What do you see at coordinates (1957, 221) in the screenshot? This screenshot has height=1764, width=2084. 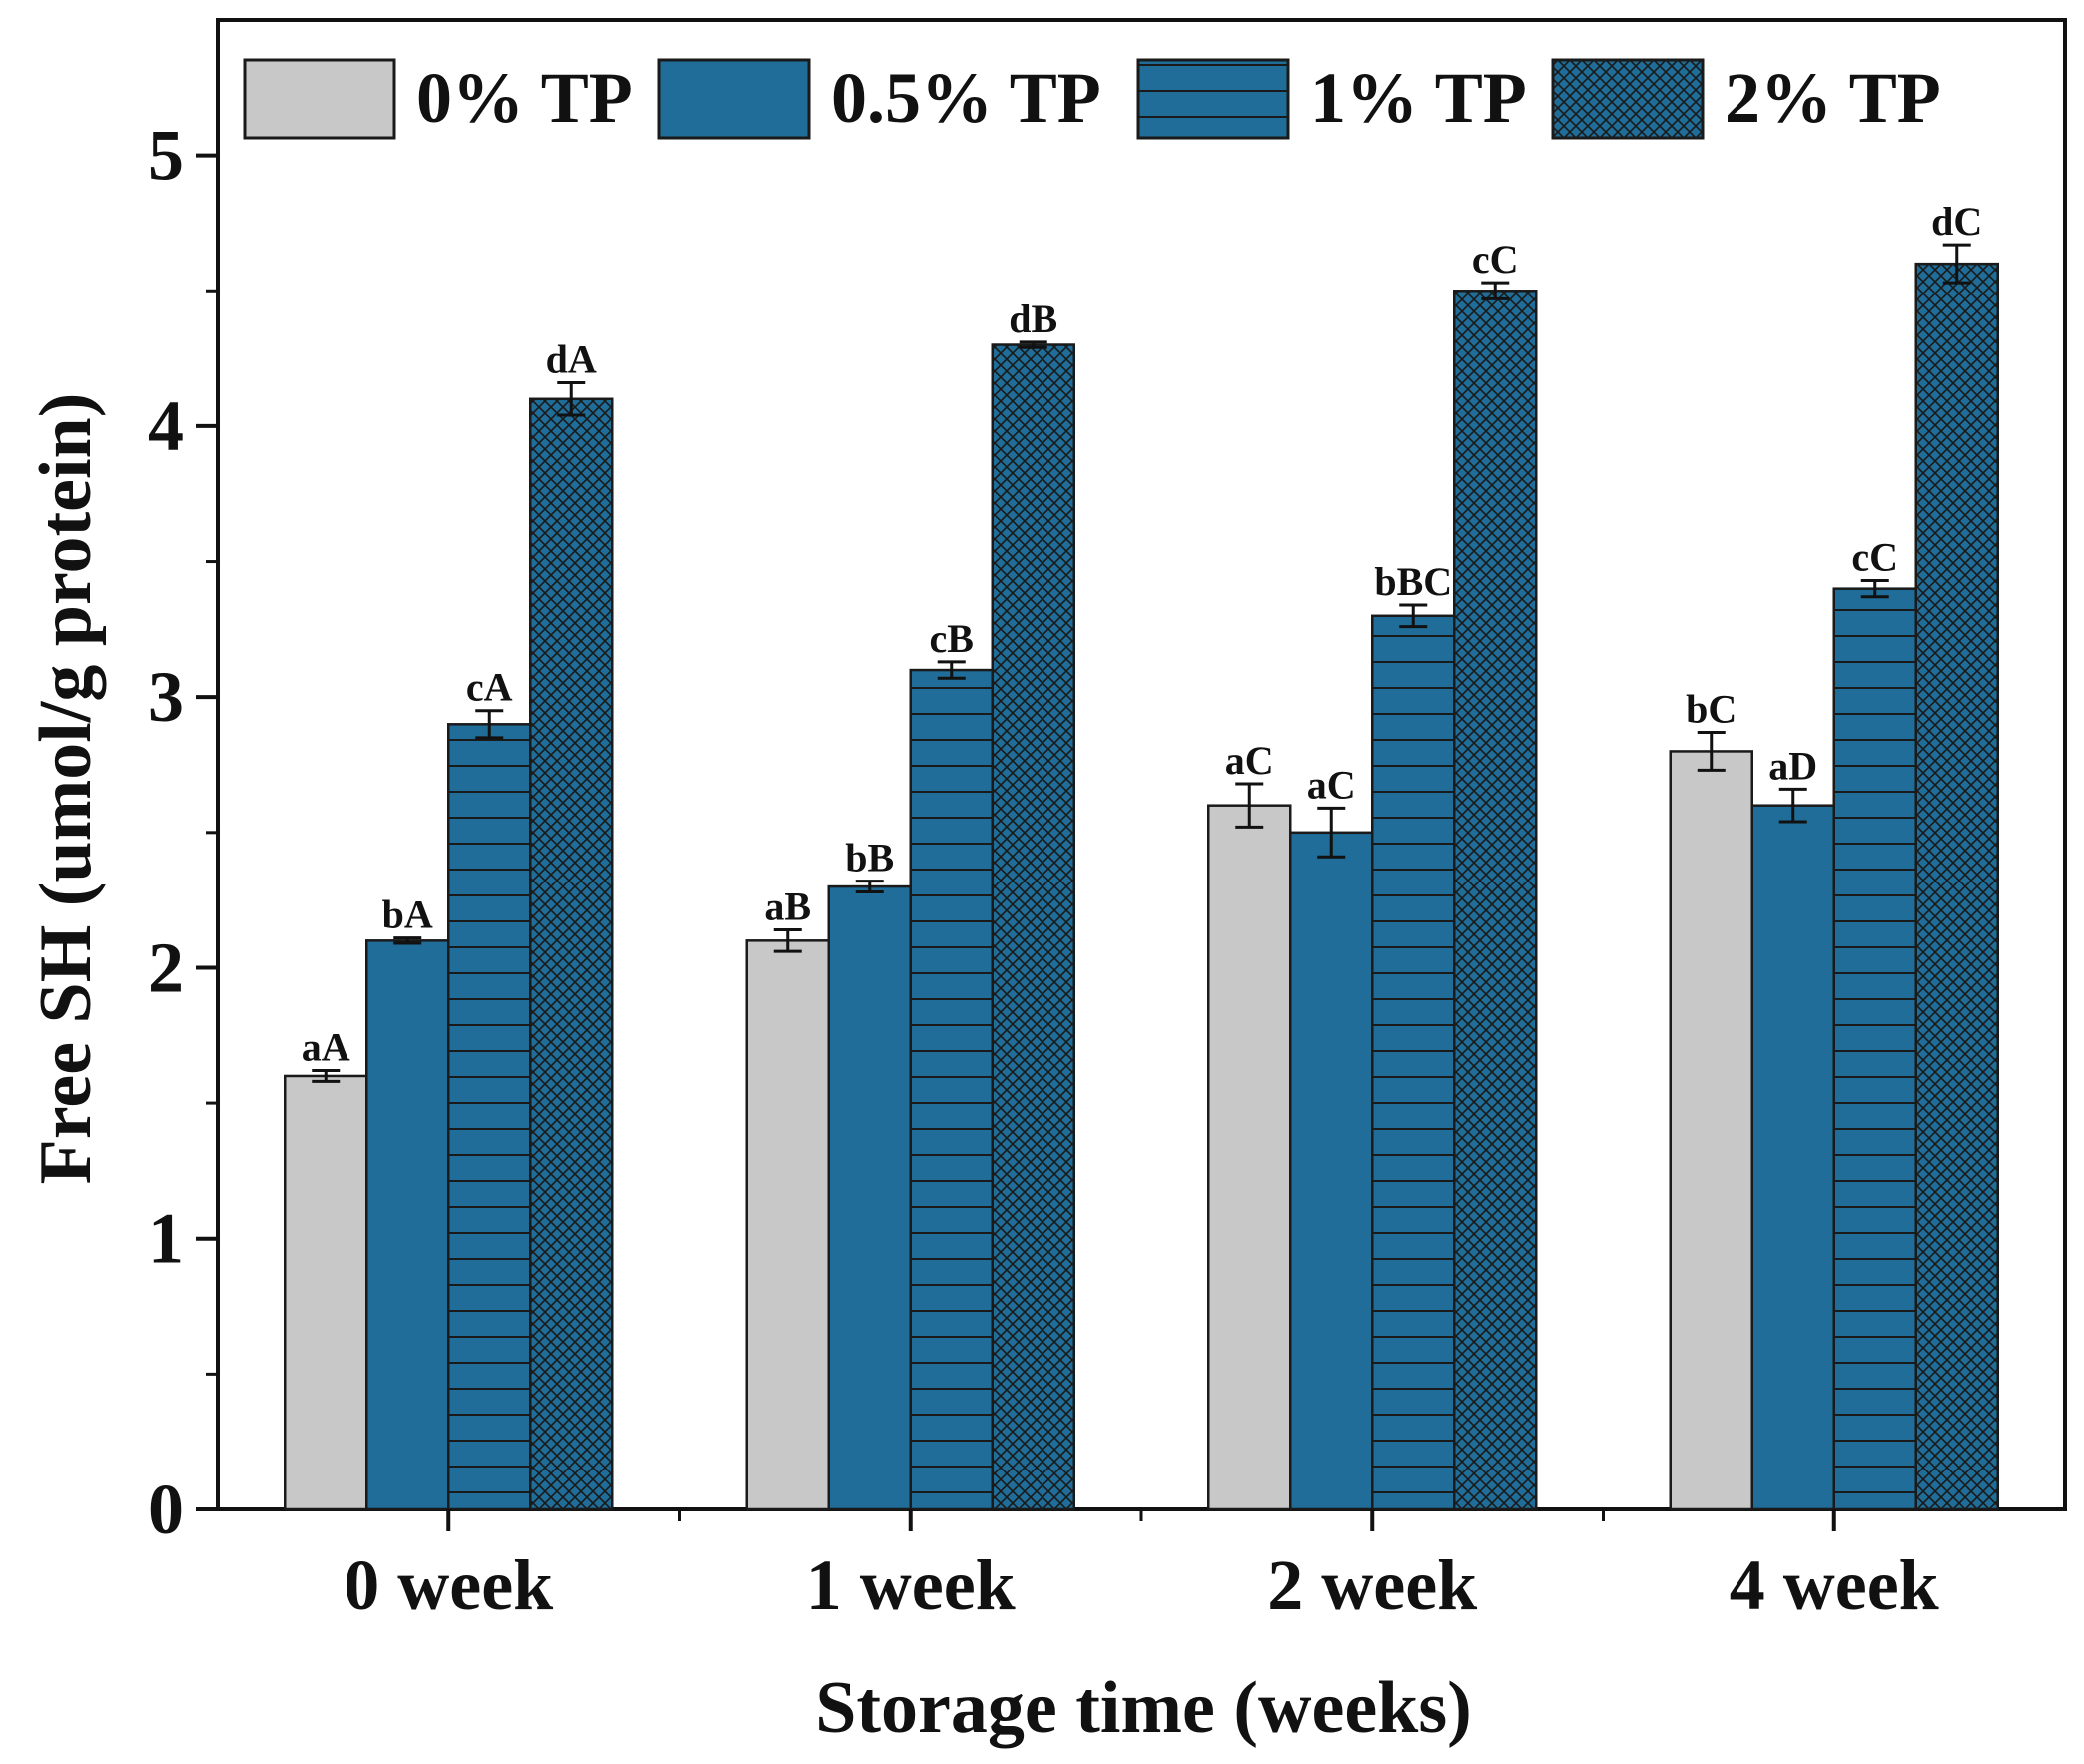 I see `significance-label-2-tp-4-week: dC` at bounding box center [1957, 221].